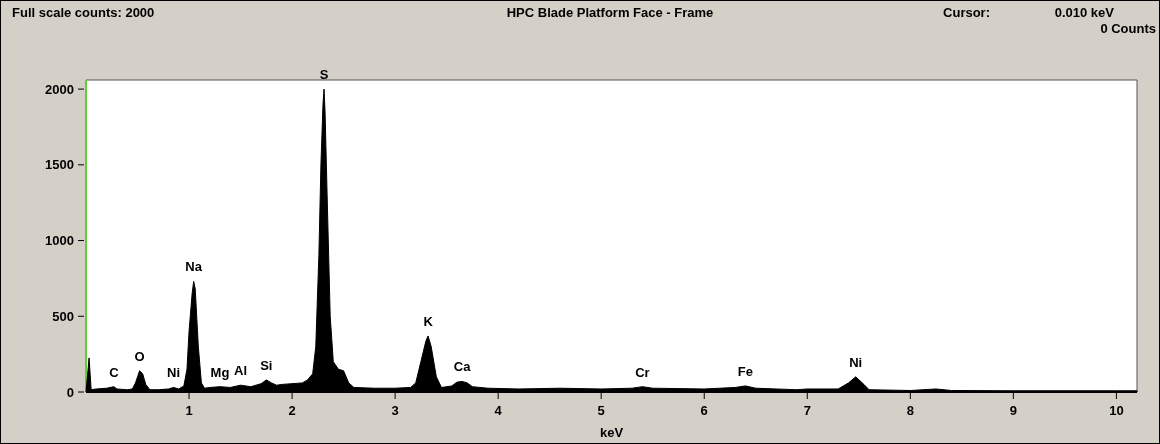 Image resolution: width=1160 pixels, height=444 pixels. Describe the element at coordinates (910, 410) in the screenshot. I see `x-tick-label: 8` at that location.